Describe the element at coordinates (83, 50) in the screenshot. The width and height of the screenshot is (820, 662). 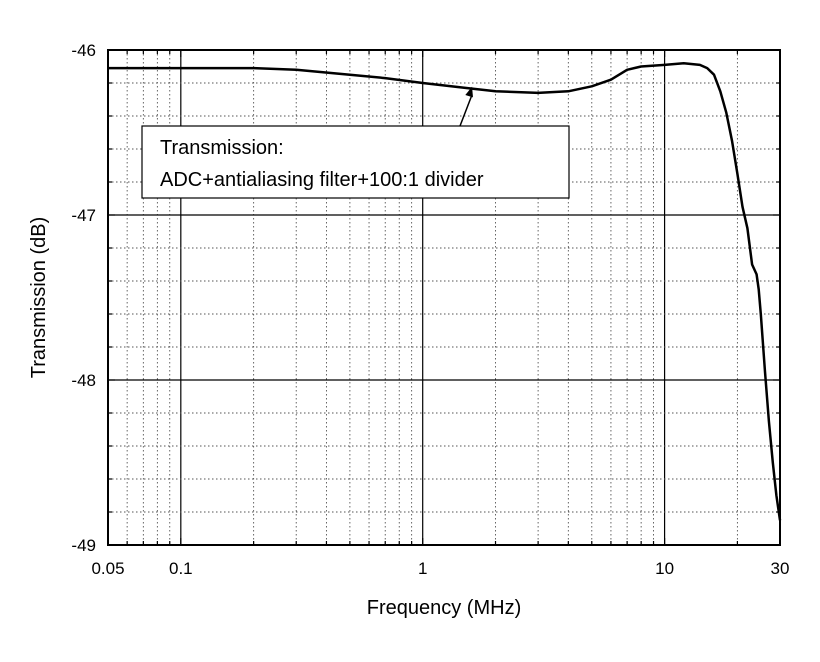
I see `y-tick-label: -46` at that location.